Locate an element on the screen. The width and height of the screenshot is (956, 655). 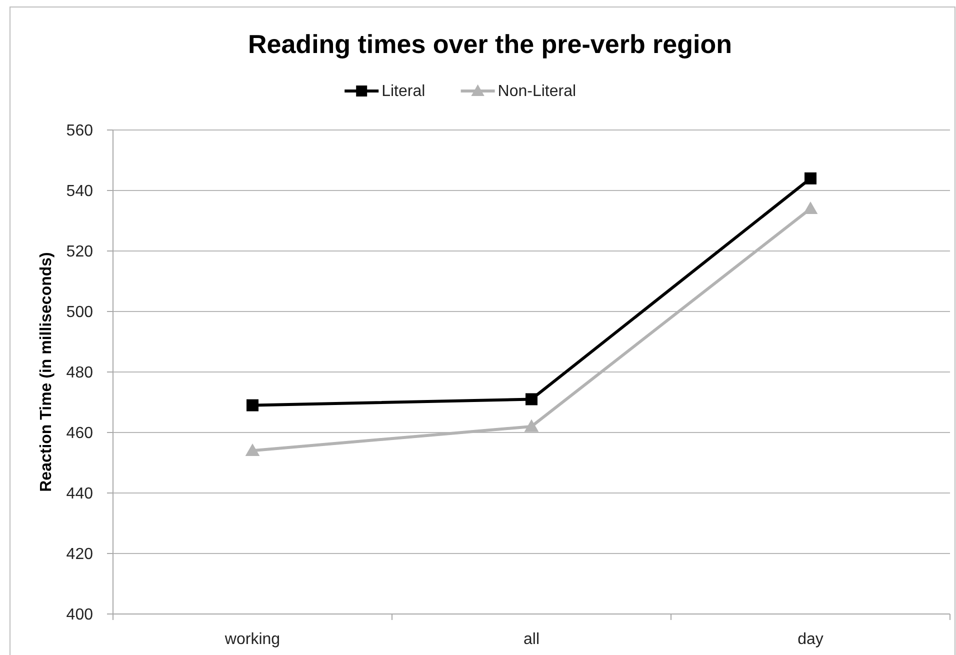
y-axis-title: Reaction Time (in milliseconds) is located at coordinates (46, 372).